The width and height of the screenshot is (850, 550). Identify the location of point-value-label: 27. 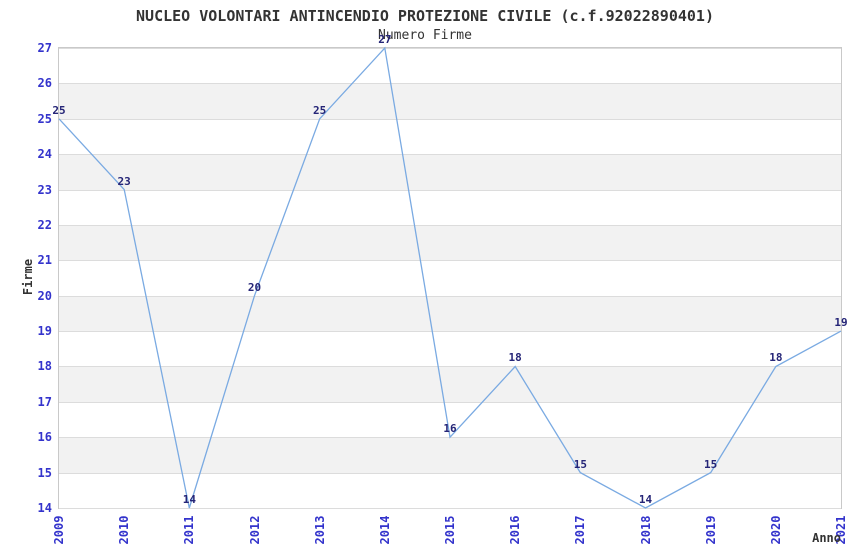
(385, 39).